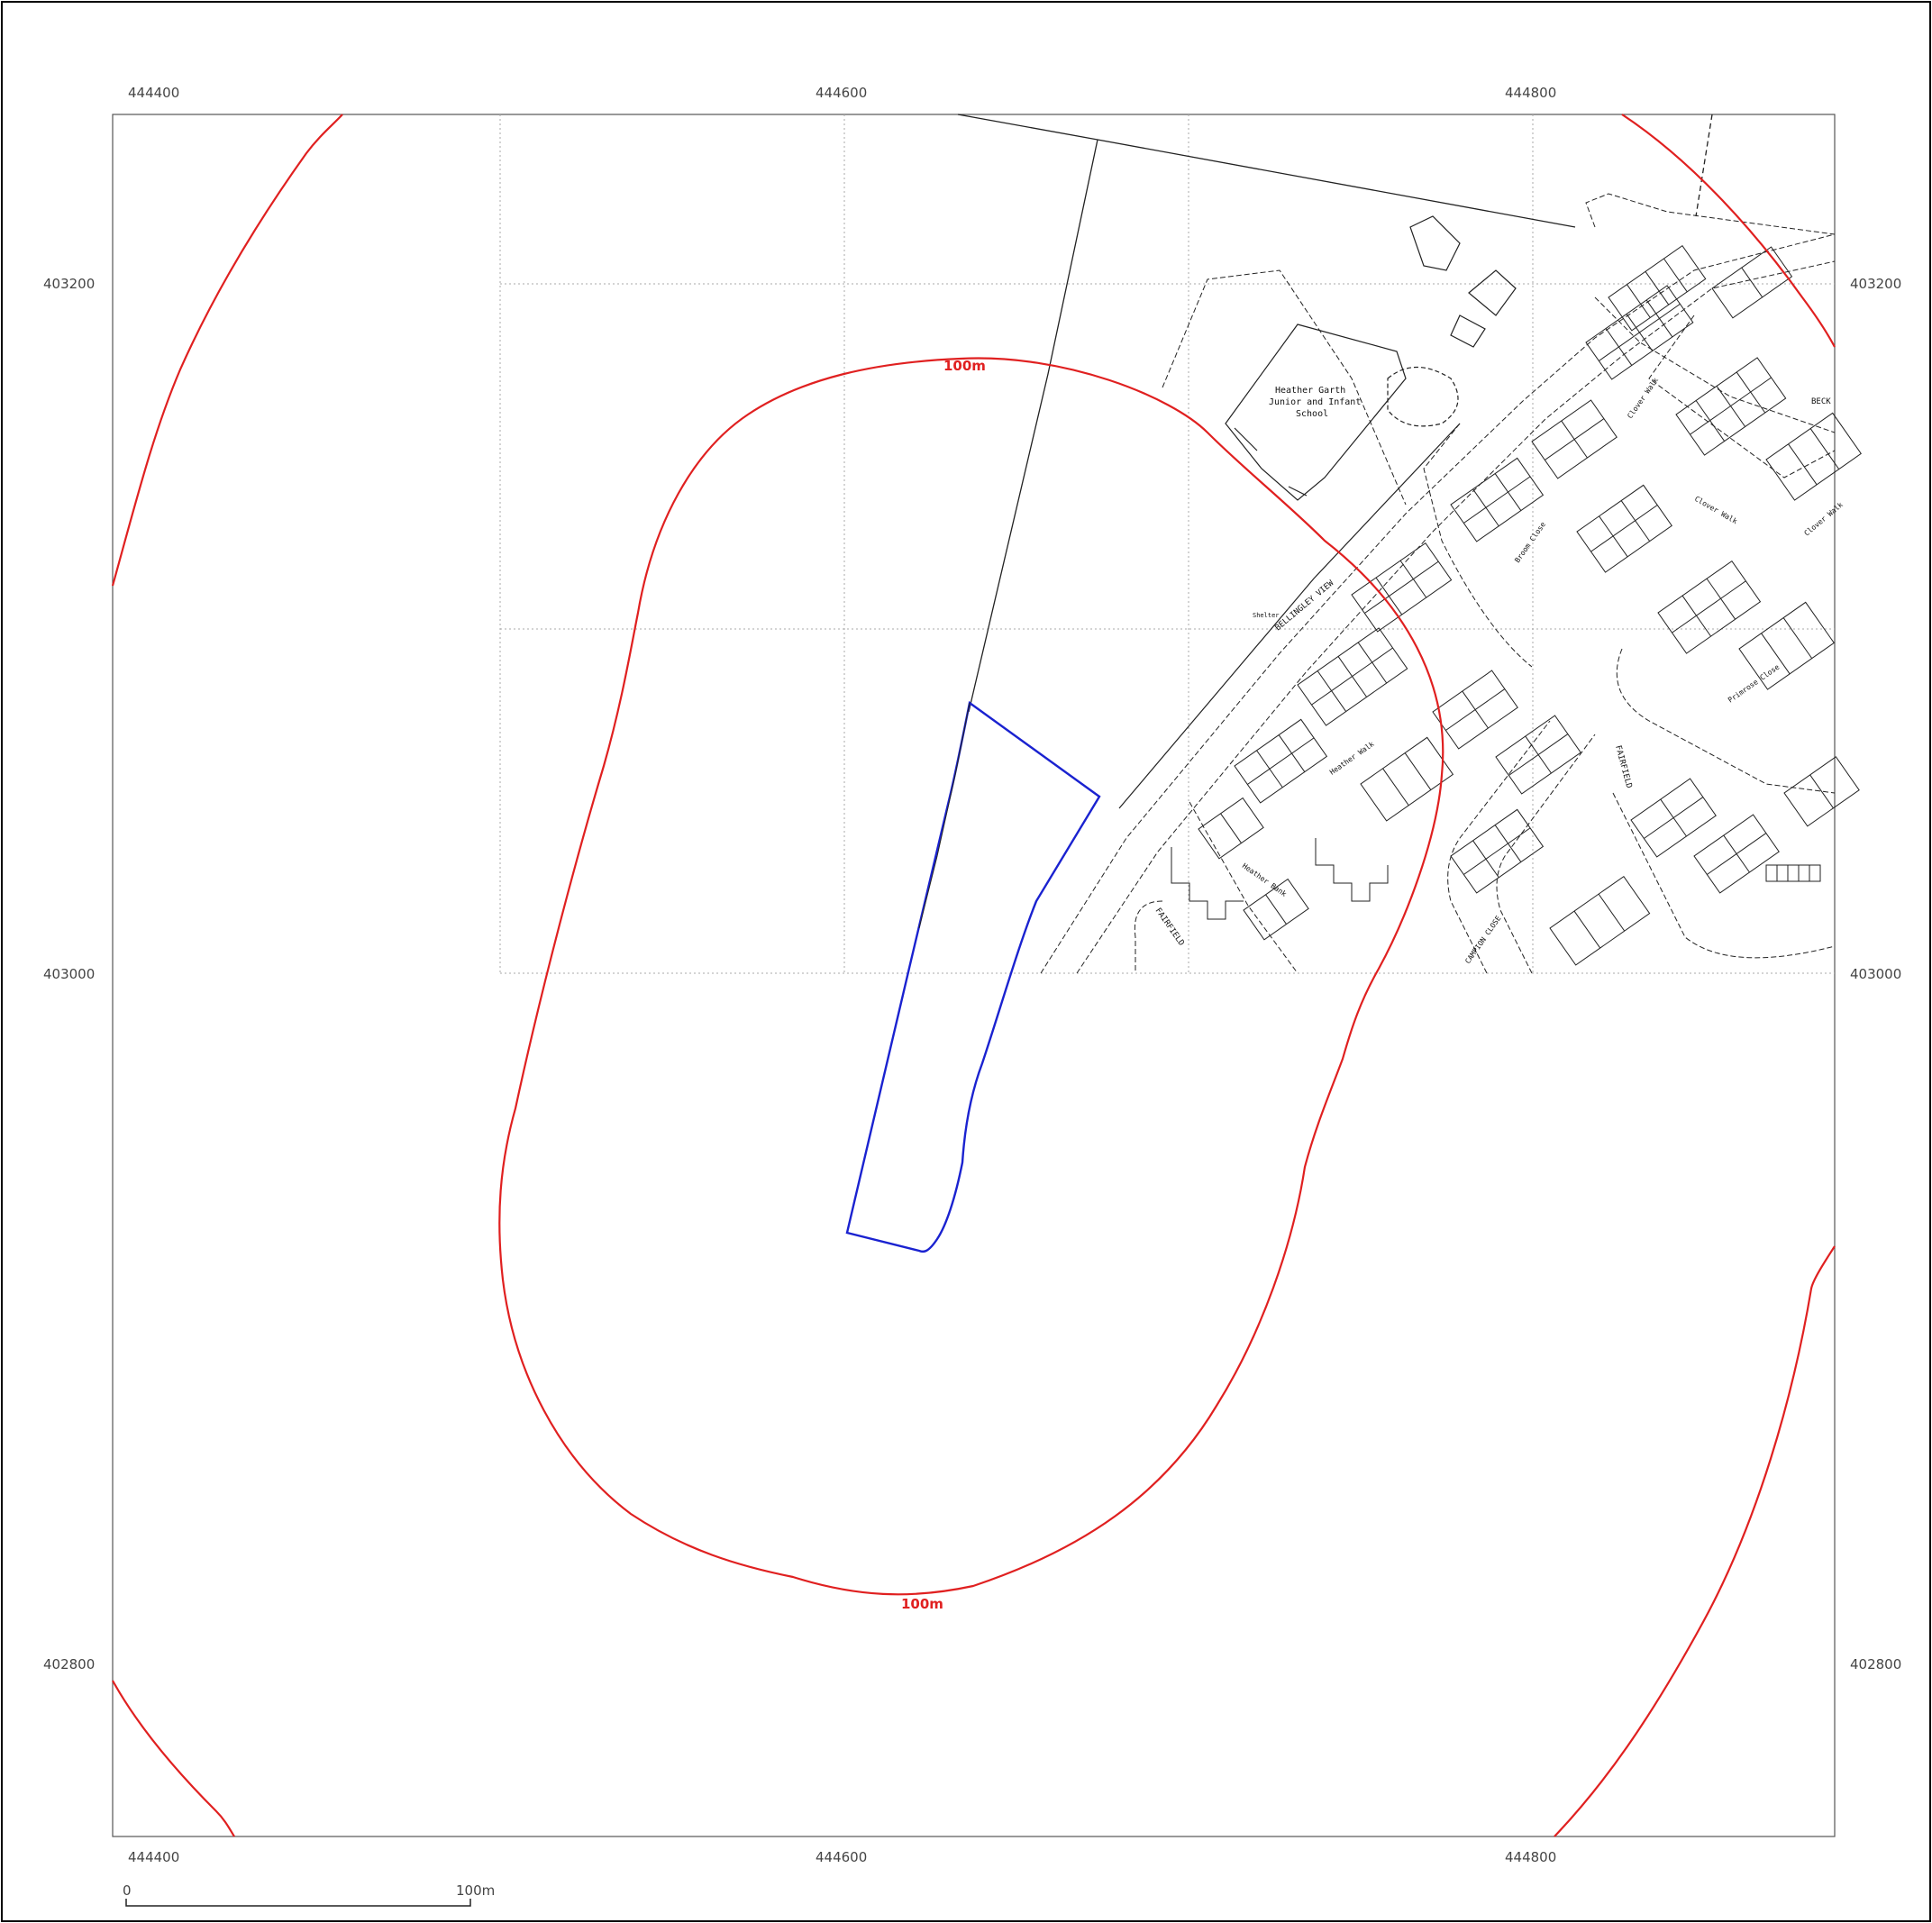 The image size is (1932, 1923). I want to click on easting-labels-top: 444400 444600 444800, so click(842, 93).